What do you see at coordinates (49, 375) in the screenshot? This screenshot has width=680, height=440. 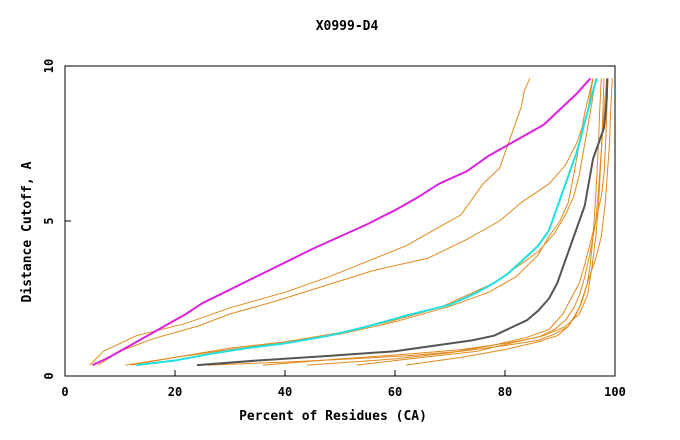 I see `y-tick-label-0: 0` at bounding box center [49, 375].